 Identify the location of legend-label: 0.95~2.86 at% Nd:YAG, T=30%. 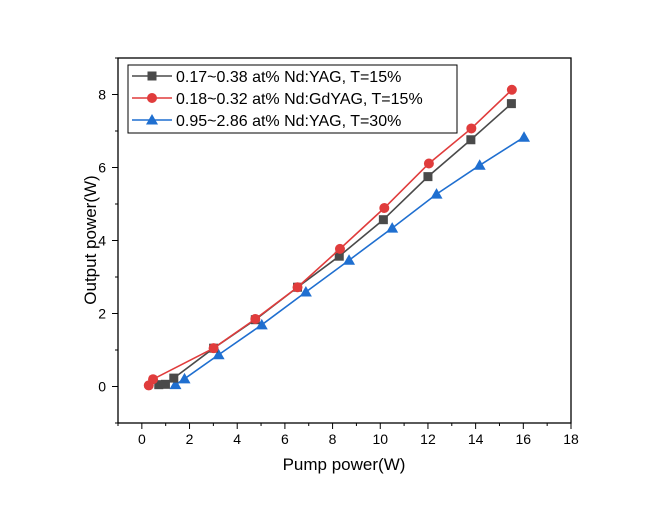
(288, 121).